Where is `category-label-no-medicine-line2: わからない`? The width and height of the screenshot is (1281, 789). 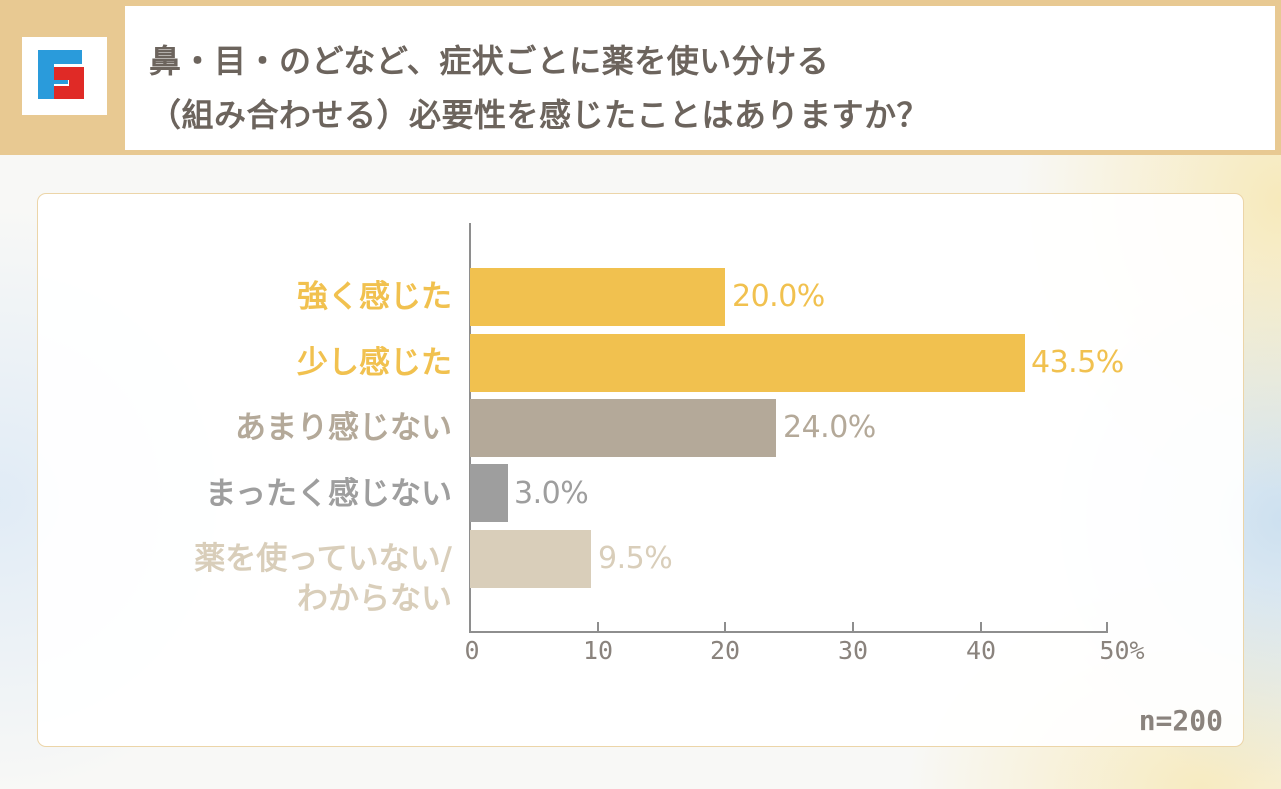
category-label-no-medicine-line2: わからない is located at coordinates (374, 599).